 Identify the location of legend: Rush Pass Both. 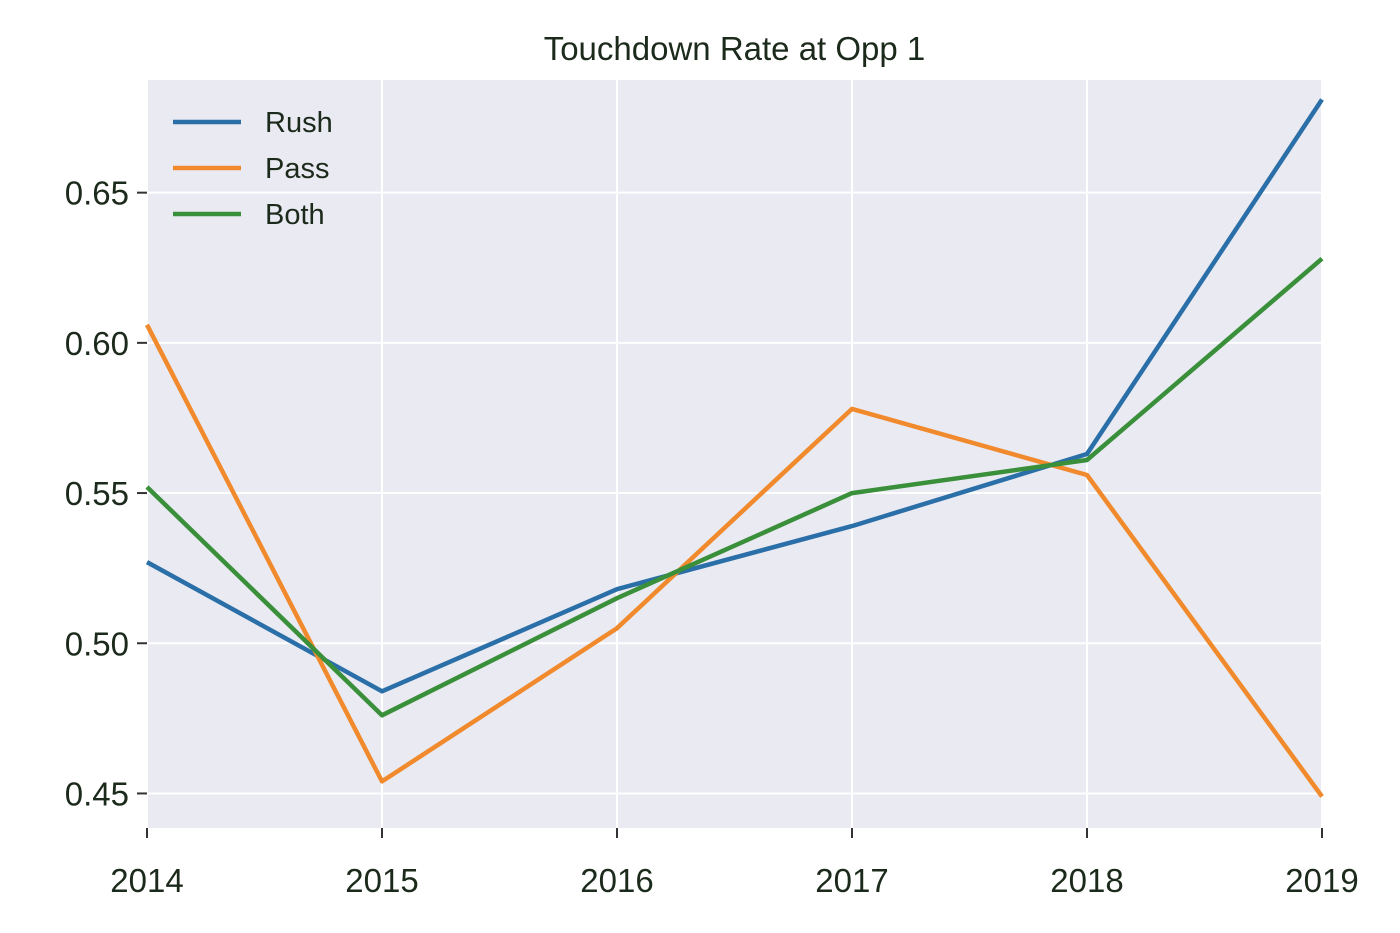
(253, 169).